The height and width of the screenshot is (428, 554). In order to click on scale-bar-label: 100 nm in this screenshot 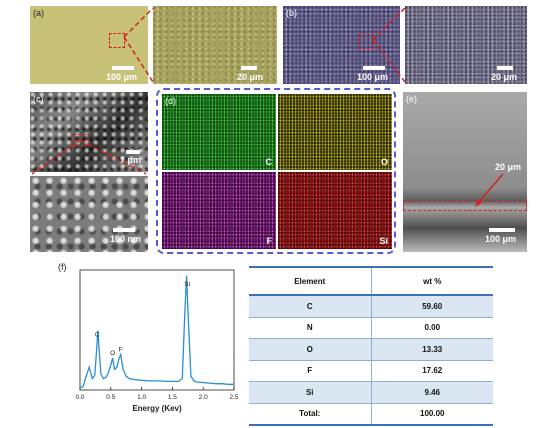, I will do `click(126, 239)`.